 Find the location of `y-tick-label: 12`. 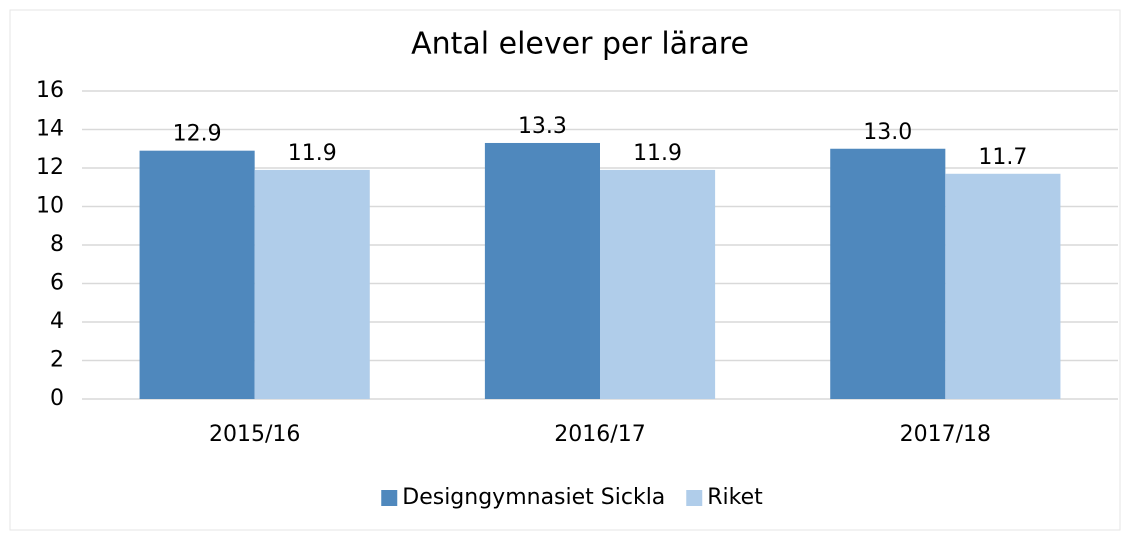

y-tick-label: 12 is located at coordinates (50, 167).